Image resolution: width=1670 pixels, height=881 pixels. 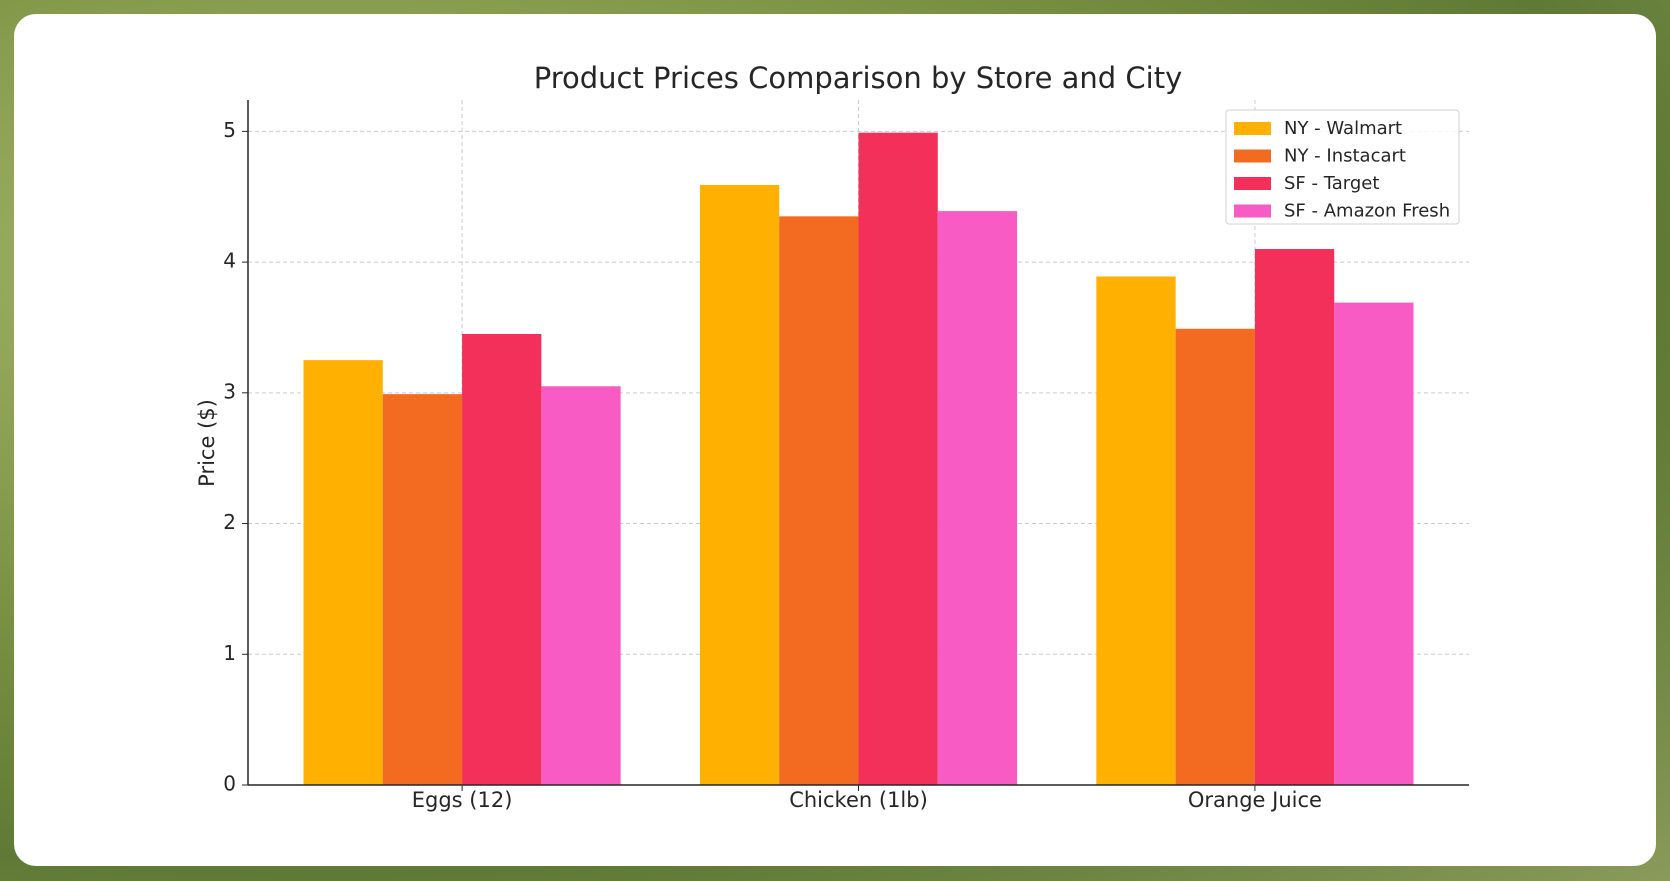 What do you see at coordinates (462, 800) in the screenshot?
I see `x-tick-label: Eggs (12)` at bounding box center [462, 800].